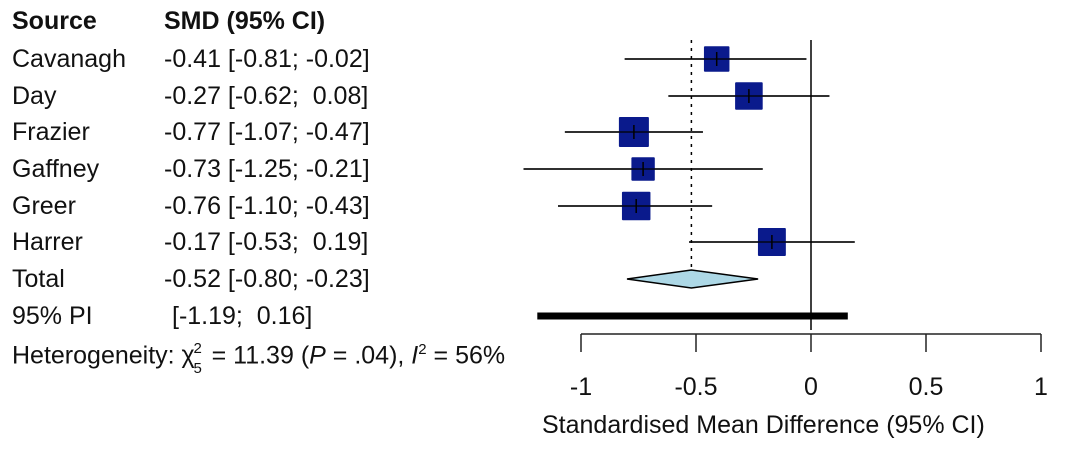 The image size is (1085, 451). What do you see at coordinates (1041, 387) in the screenshot?
I see `x-tick-label: 1` at bounding box center [1041, 387].